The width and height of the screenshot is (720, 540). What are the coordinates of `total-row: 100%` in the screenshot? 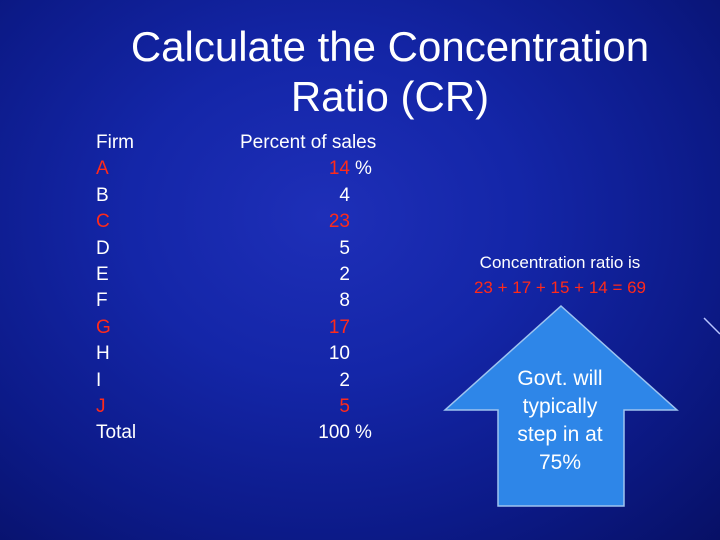 It's located at (315, 433).